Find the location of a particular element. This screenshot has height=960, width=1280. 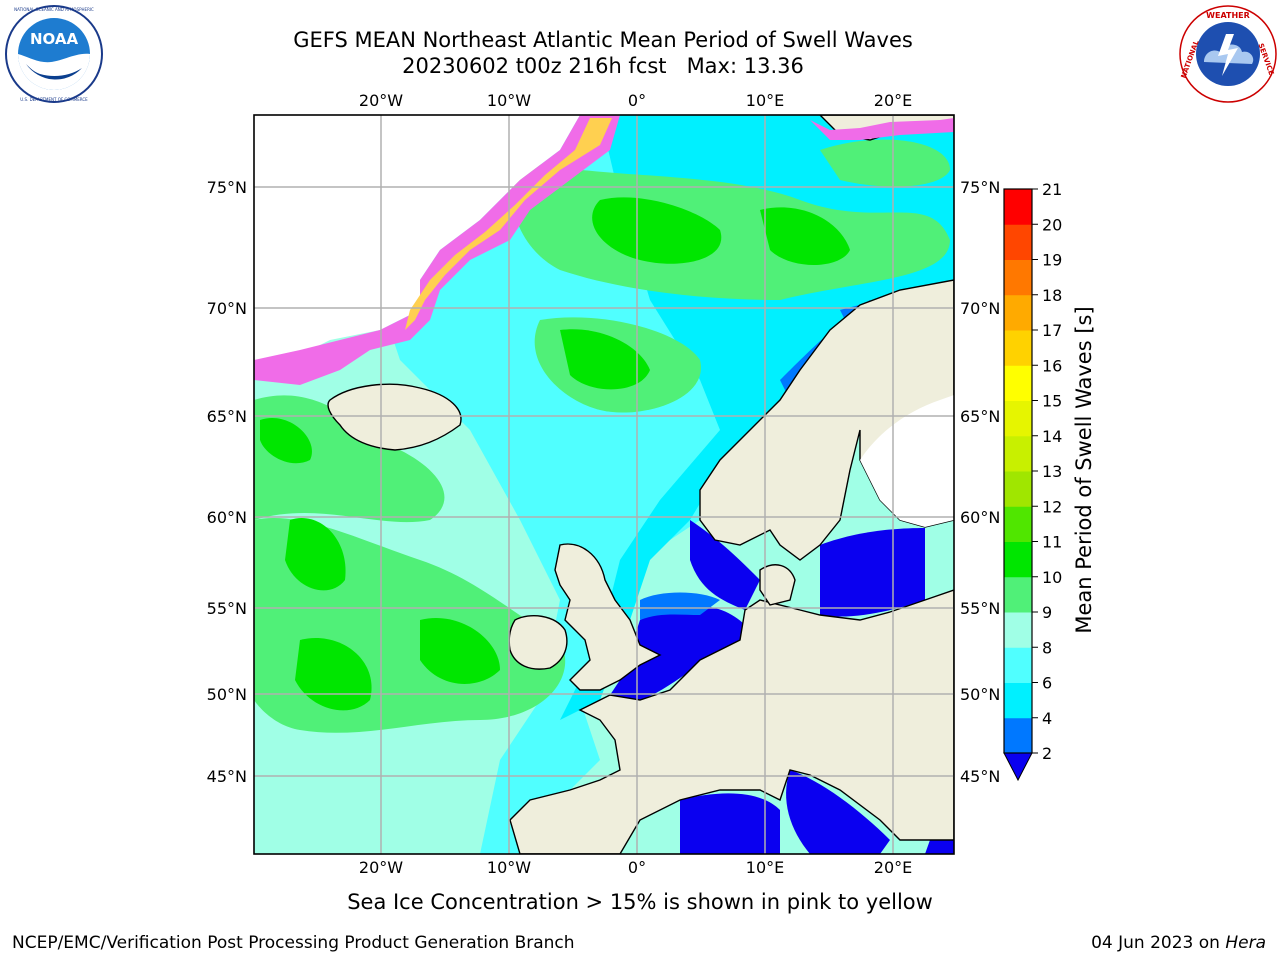

colorbar-tick-label: 15 is located at coordinates (1052, 401).